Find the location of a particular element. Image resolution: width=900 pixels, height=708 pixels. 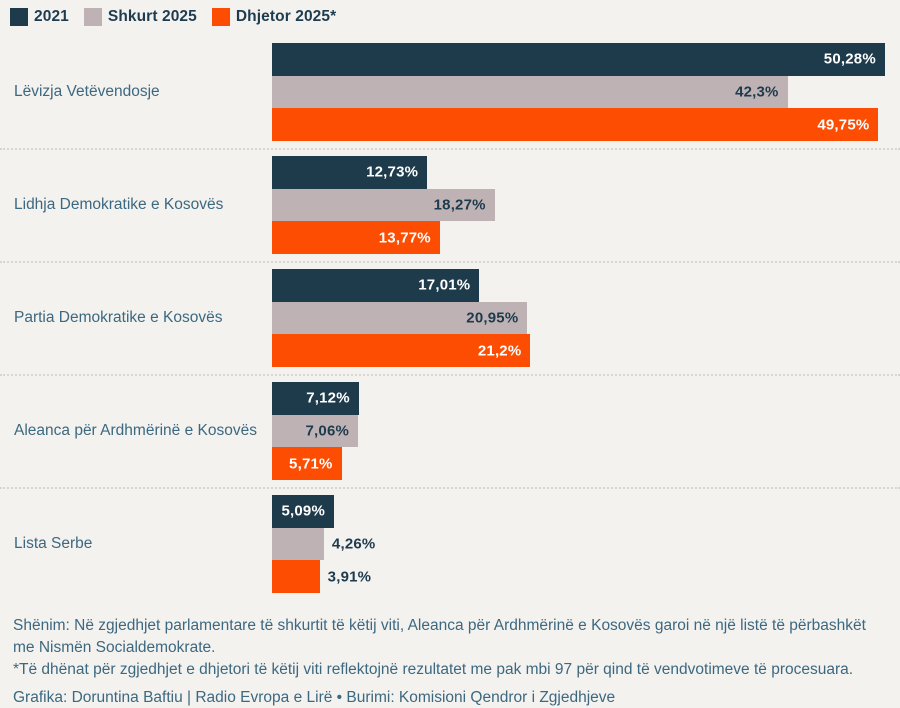

bar-value-label: 20,95% is located at coordinates (492, 318).